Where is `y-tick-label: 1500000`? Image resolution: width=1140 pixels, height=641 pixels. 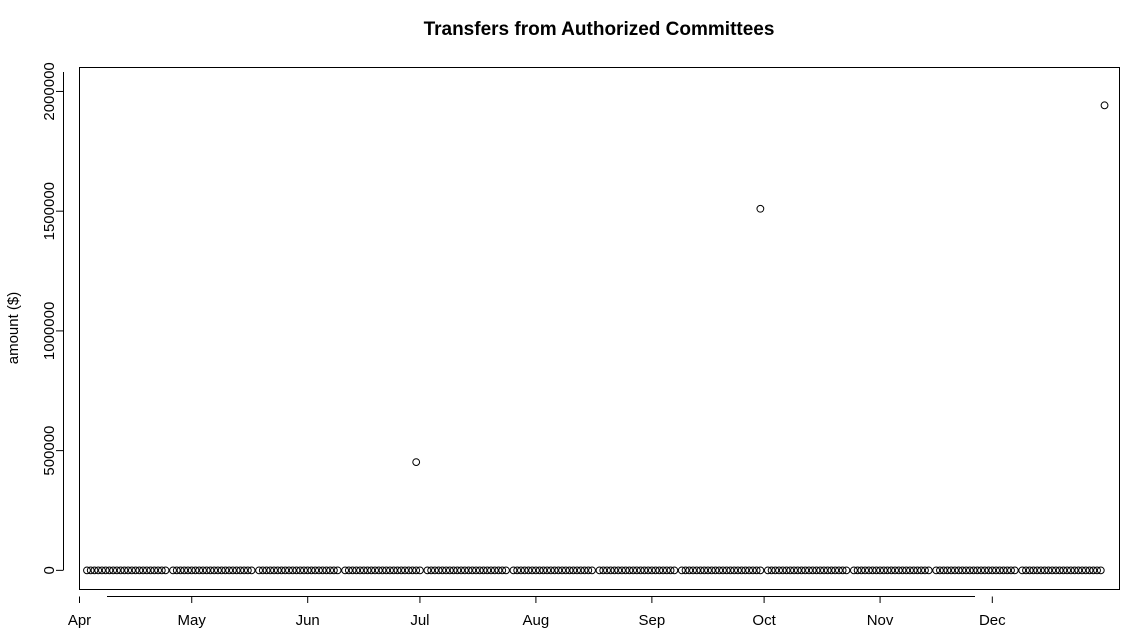
y-tick-label: 1500000 is located at coordinates (49, 211).